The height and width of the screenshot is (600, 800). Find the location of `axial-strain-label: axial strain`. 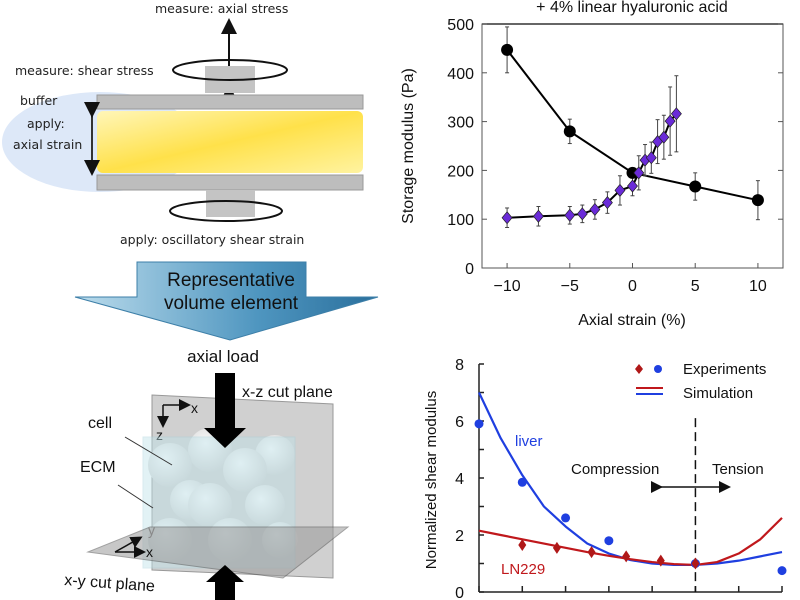

axial-strain-label: axial strain is located at coordinates (47, 144).